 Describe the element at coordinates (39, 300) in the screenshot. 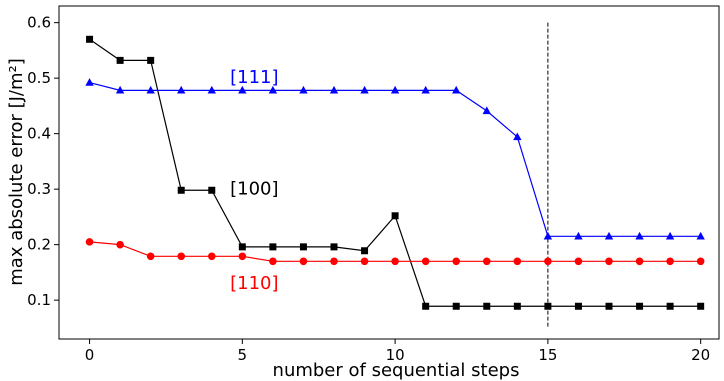

I see `y-tick-label: 0.1` at that location.